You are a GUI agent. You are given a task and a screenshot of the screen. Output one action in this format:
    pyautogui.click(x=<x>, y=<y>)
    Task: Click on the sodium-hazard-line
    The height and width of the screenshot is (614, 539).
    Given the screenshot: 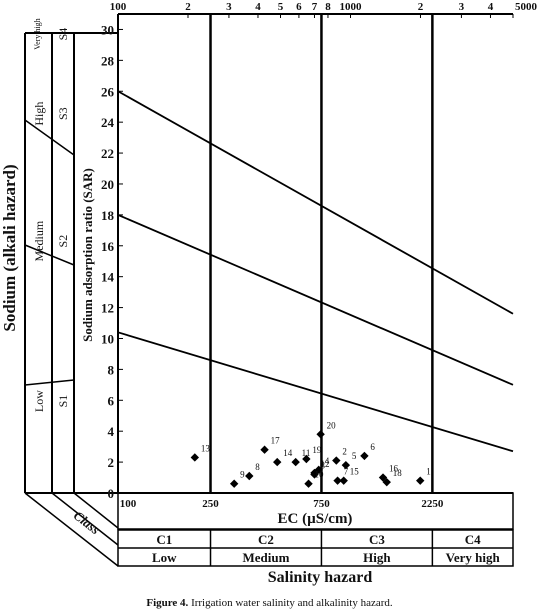 What is the action you would take?
    pyautogui.click(x=315, y=392)
    